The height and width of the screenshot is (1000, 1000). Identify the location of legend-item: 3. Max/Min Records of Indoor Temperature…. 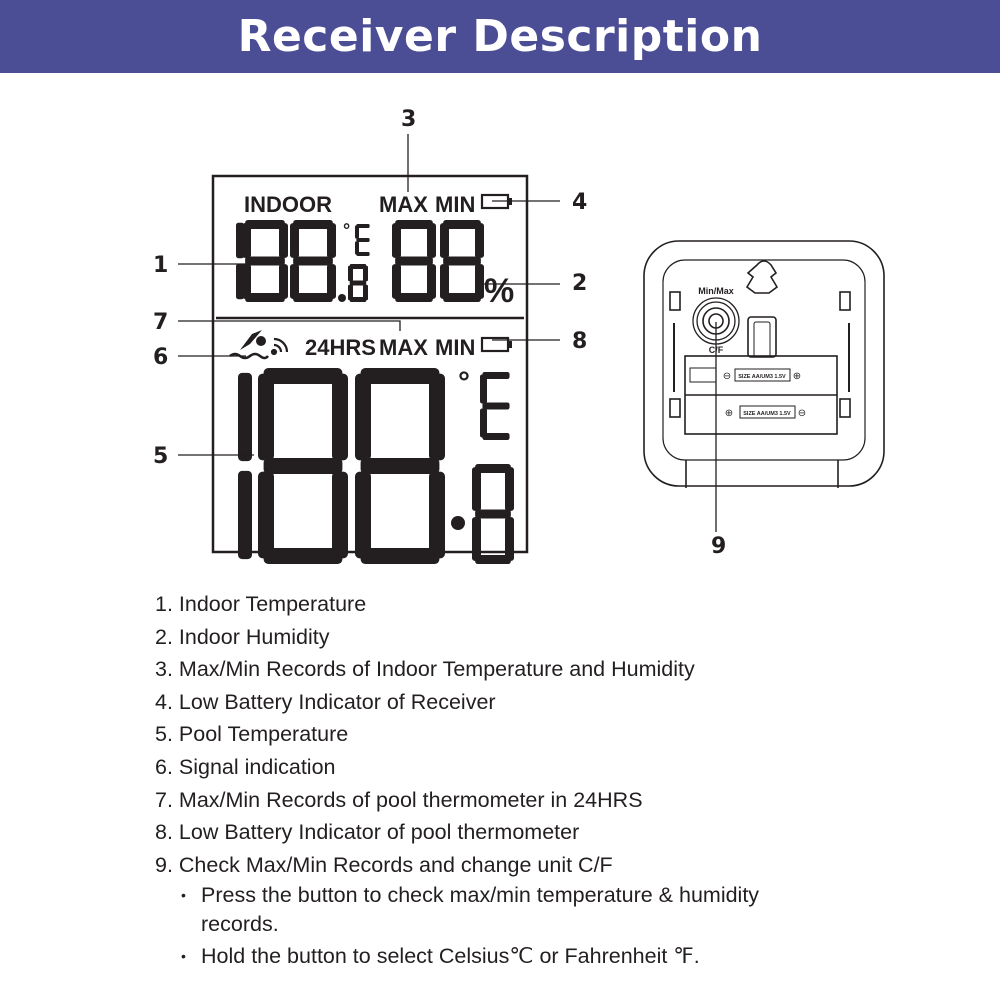
(425, 669).